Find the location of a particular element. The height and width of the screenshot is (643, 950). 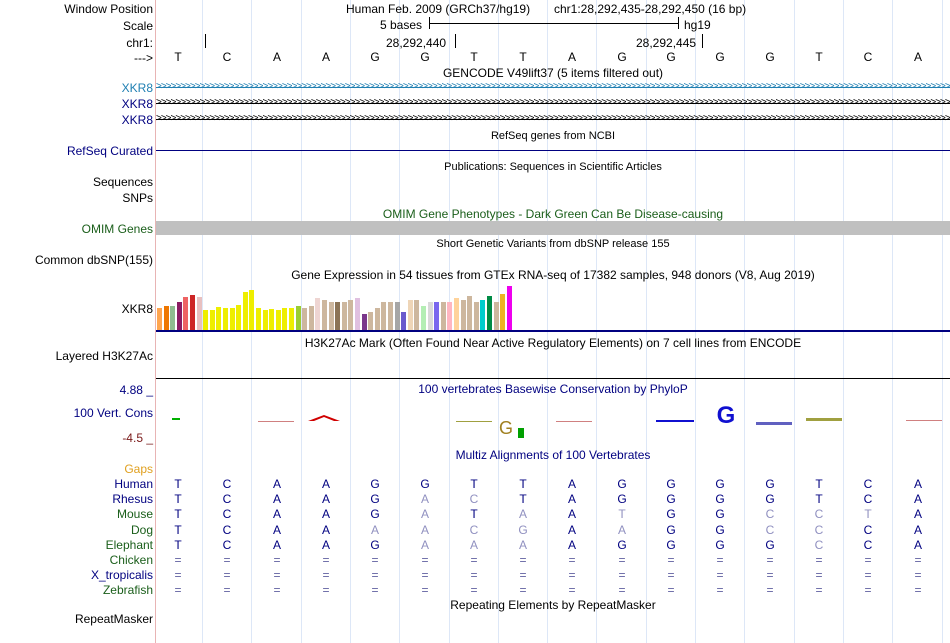

track-label-refseq: RefSeq Curated is located at coordinates (109, 151).